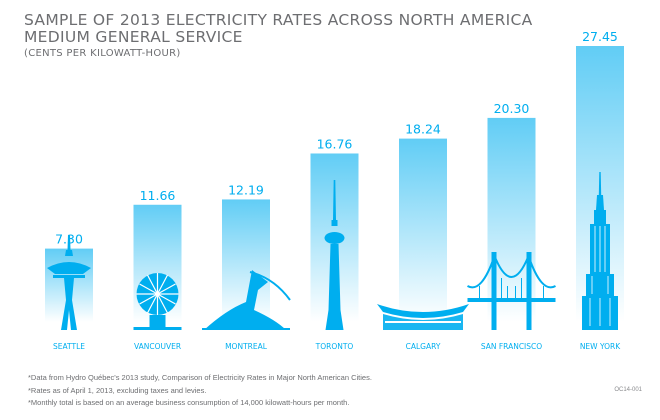 This screenshot has height=420, width=660. What do you see at coordinates (133, 37) in the screenshot?
I see `chart-title-line-2: MEDIUM GENERAL SERVICE` at bounding box center [133, 37].